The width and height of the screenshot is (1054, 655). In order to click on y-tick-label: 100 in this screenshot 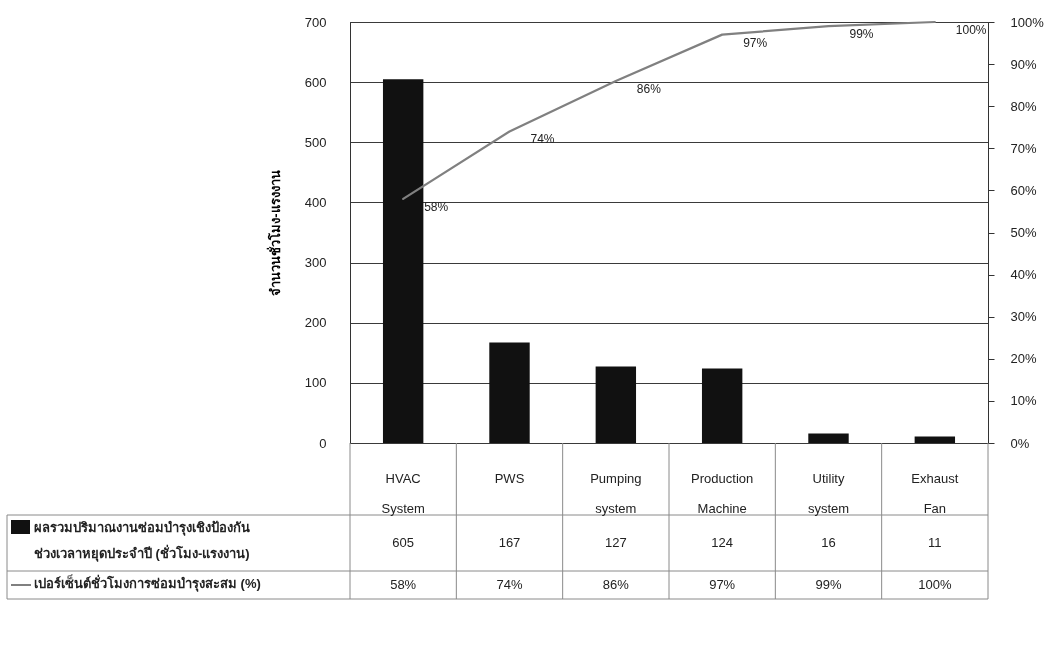, I will do `click(315, 383)`.